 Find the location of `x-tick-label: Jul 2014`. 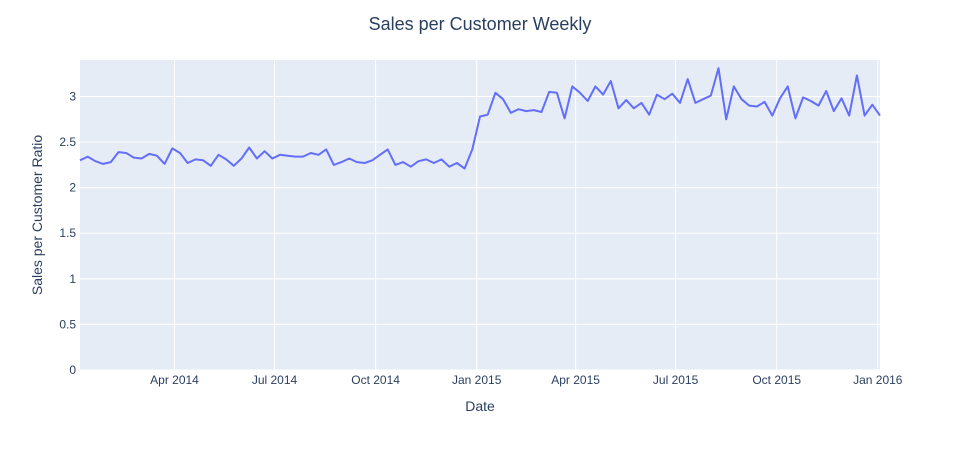

x-tick-label: Jul 2014 is located at coordinates (275, 380).